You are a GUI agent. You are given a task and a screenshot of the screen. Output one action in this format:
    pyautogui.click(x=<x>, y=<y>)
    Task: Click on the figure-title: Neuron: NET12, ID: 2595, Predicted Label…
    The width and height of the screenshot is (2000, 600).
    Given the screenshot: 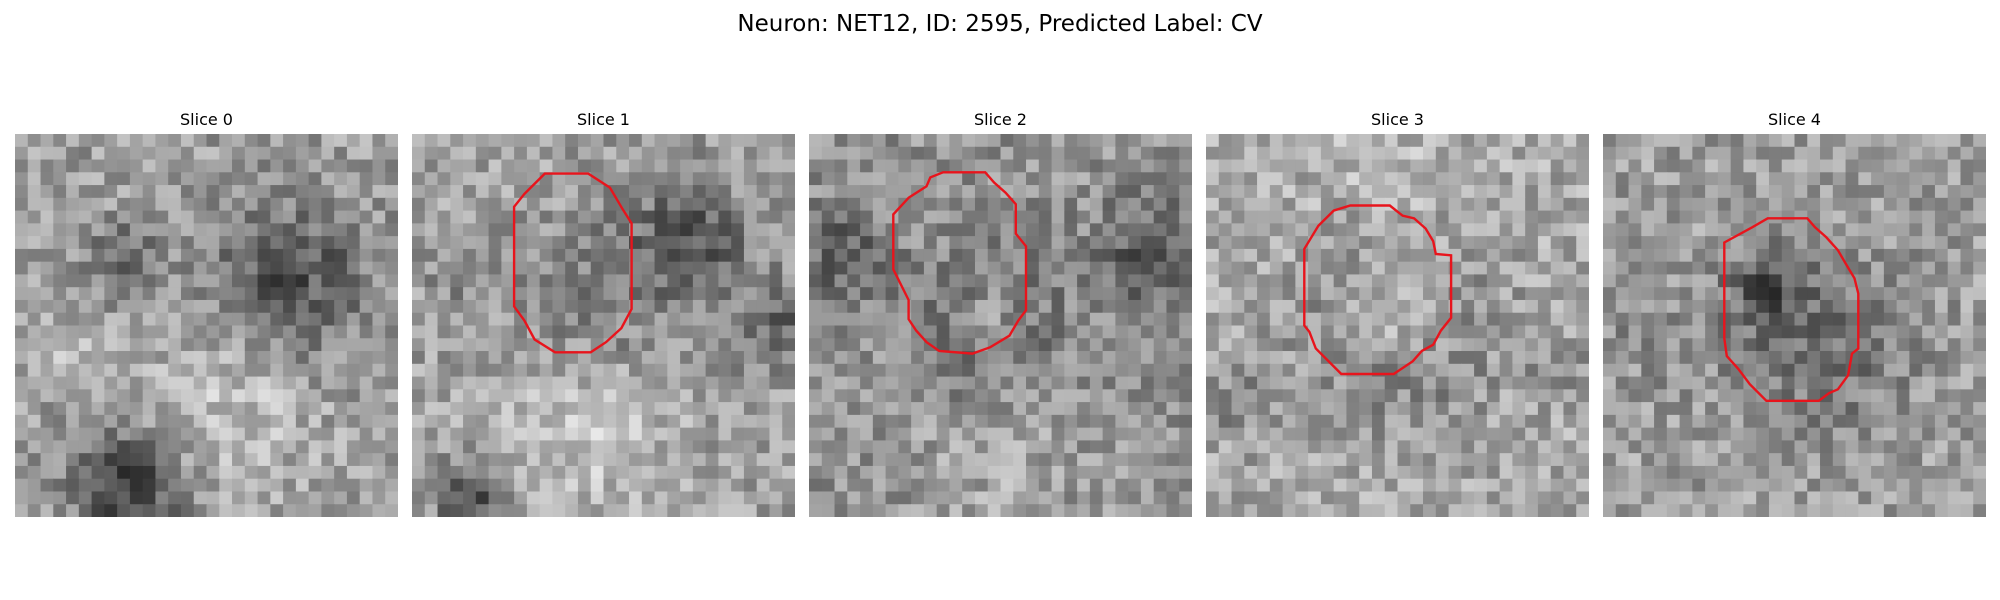 What is the action you would take?
    pyautogui.click(x=1000, y=24)
    